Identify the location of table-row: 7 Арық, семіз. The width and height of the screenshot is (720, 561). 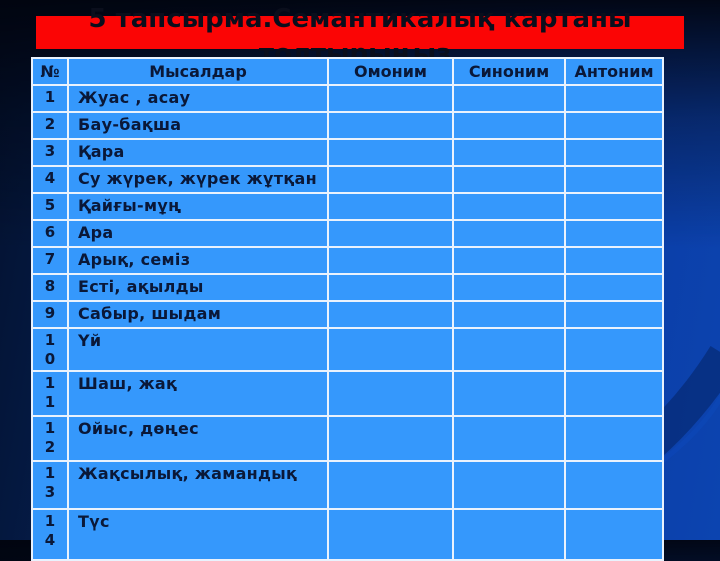
(347, 260).